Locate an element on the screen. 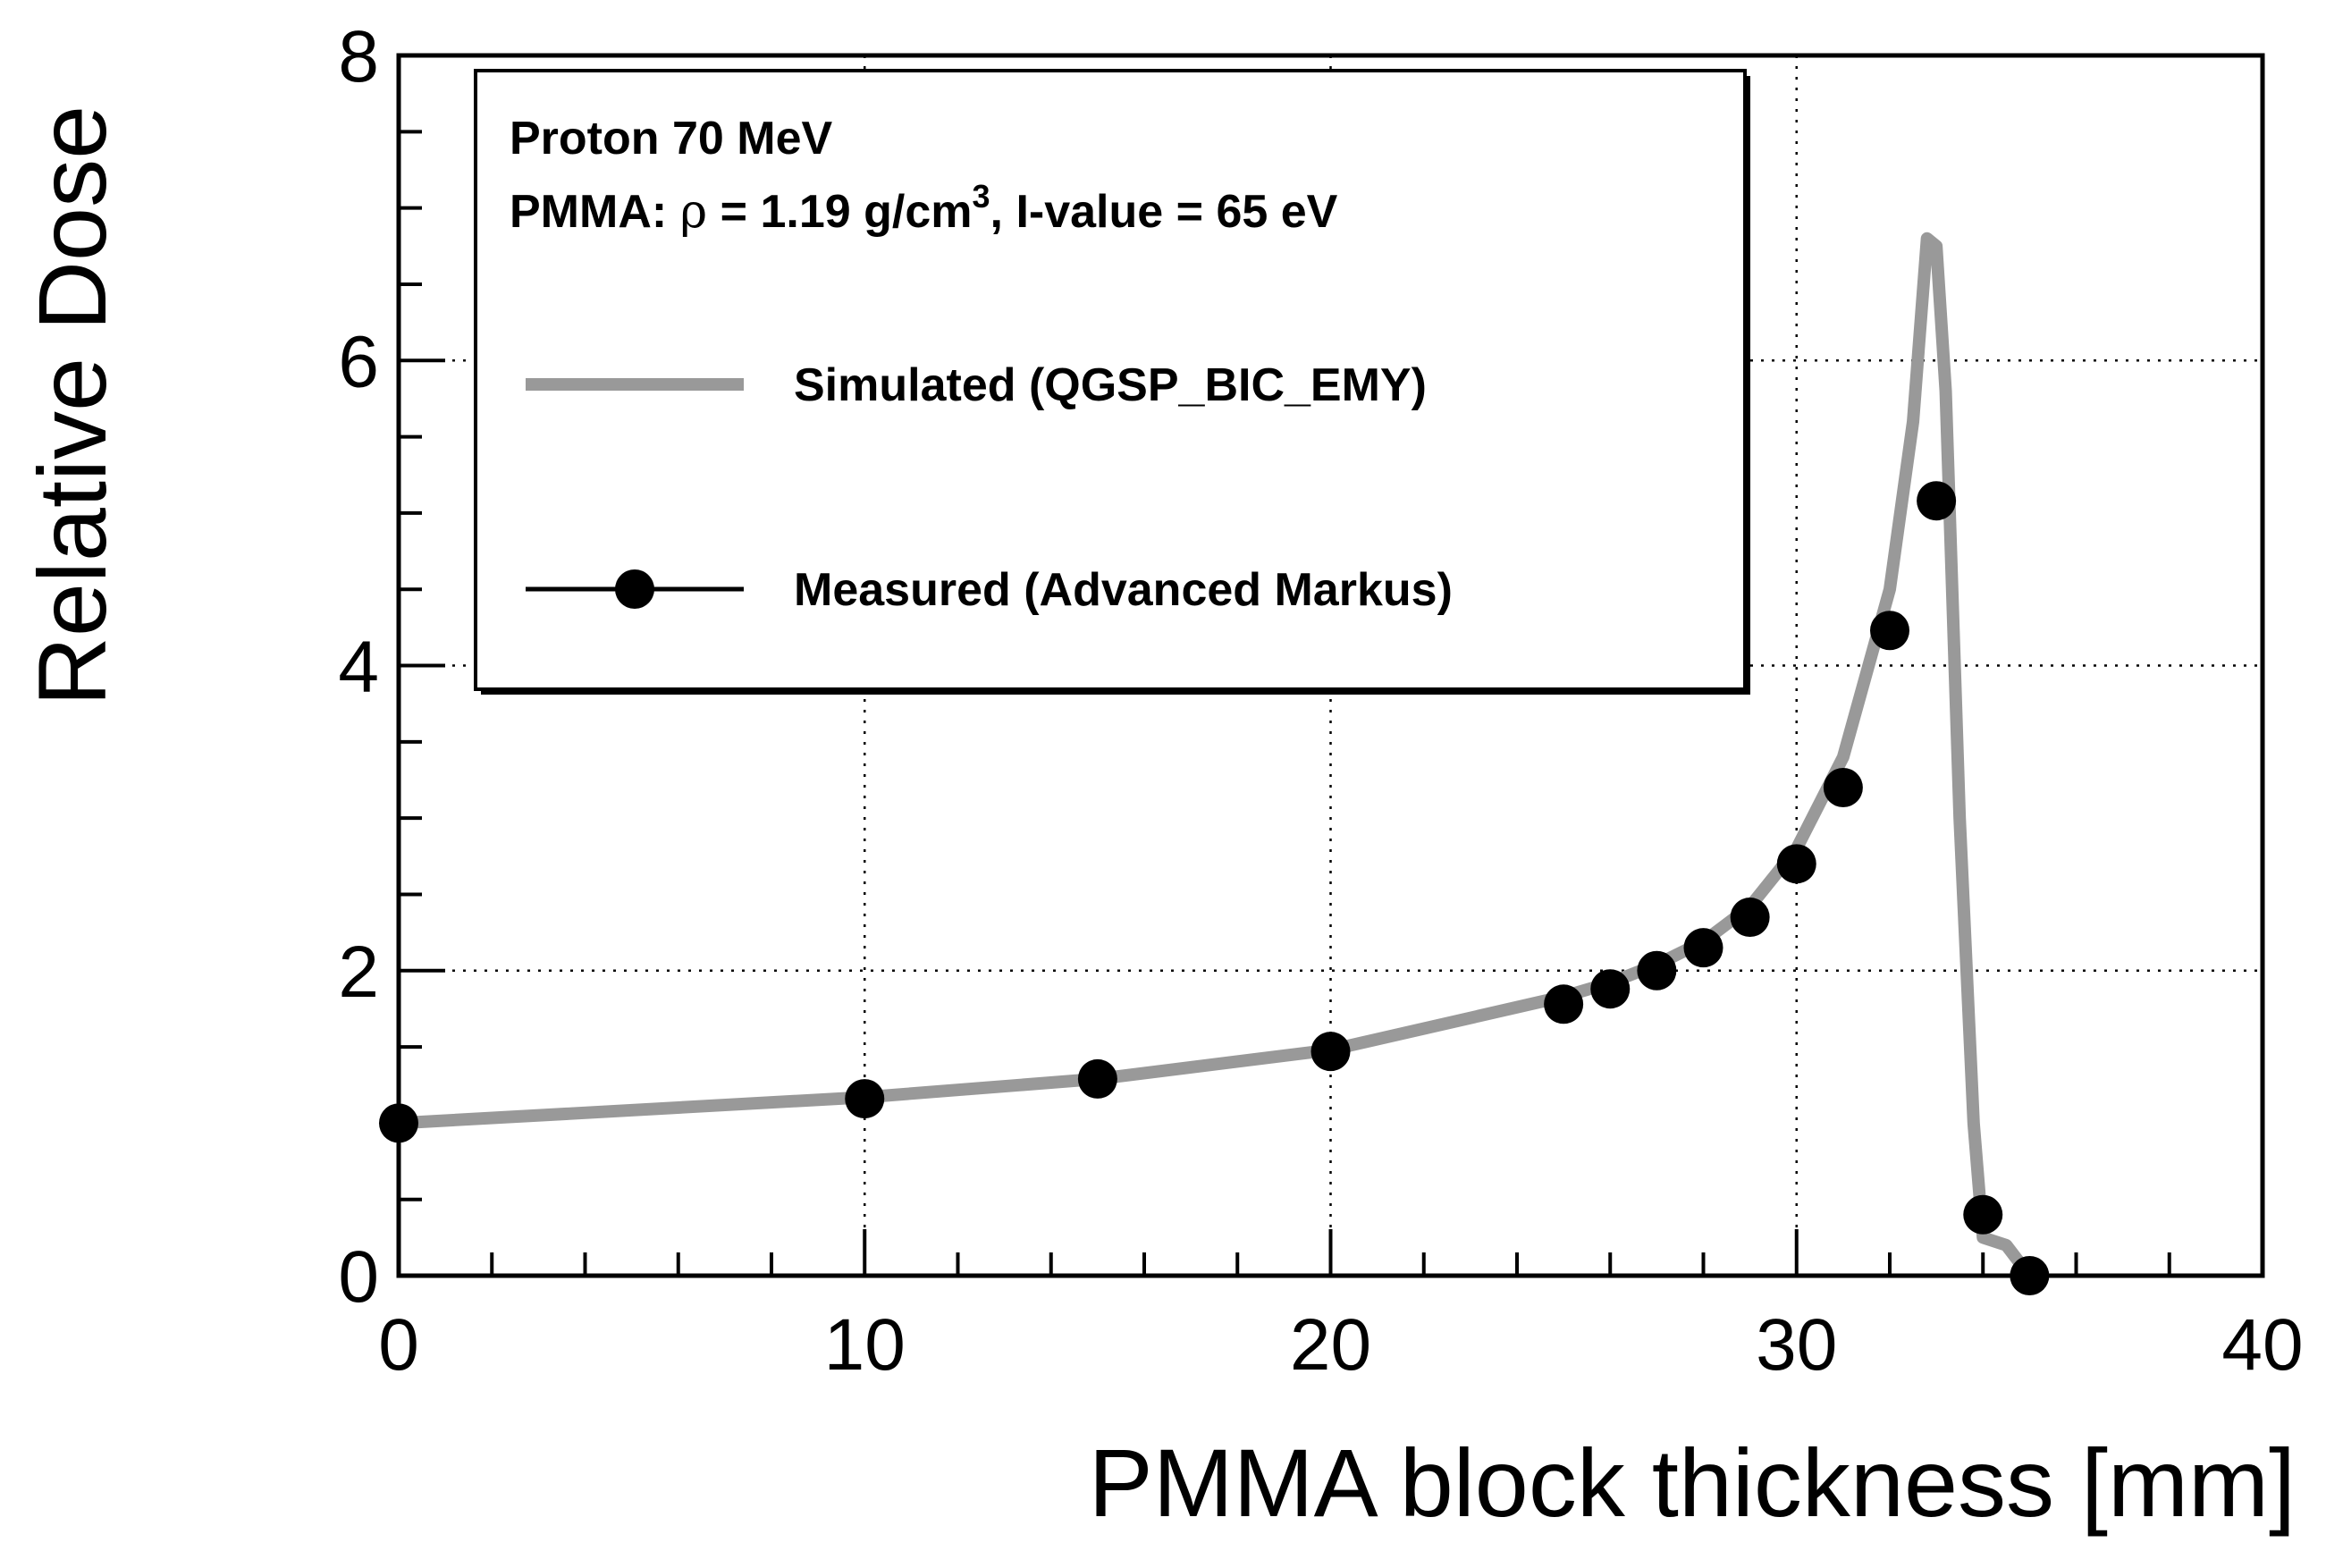 This screenshot has width=2326, height=1568. annotation-mid: = 1.19 g/cm is located at coordinates (839, 212).